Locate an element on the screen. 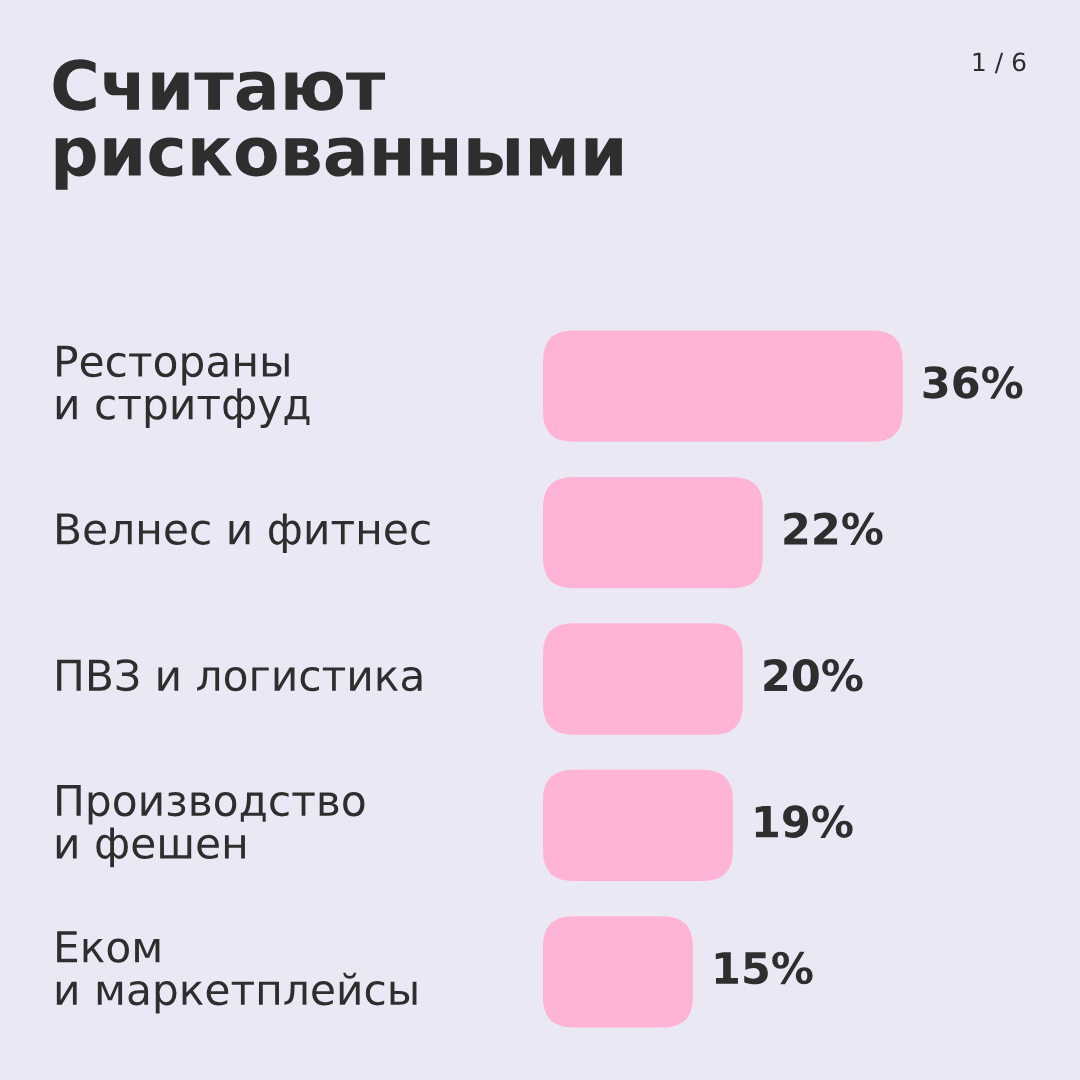 Image resolution: width=1080 pixels, height=1080 pixels. y-tick-label: Производство и фешен is located at coordinates (210, 826).